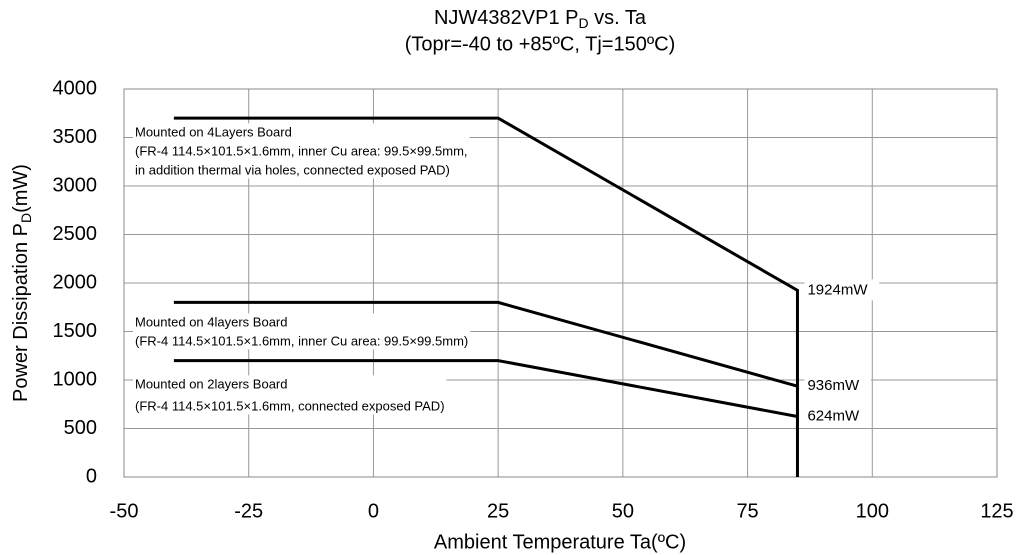 This screenshot has width=1018, height=555. What do you see at coordinates (91, 476) in the screenshot?
I see `y-tick-label: 0` at bounding box center [91, 476].